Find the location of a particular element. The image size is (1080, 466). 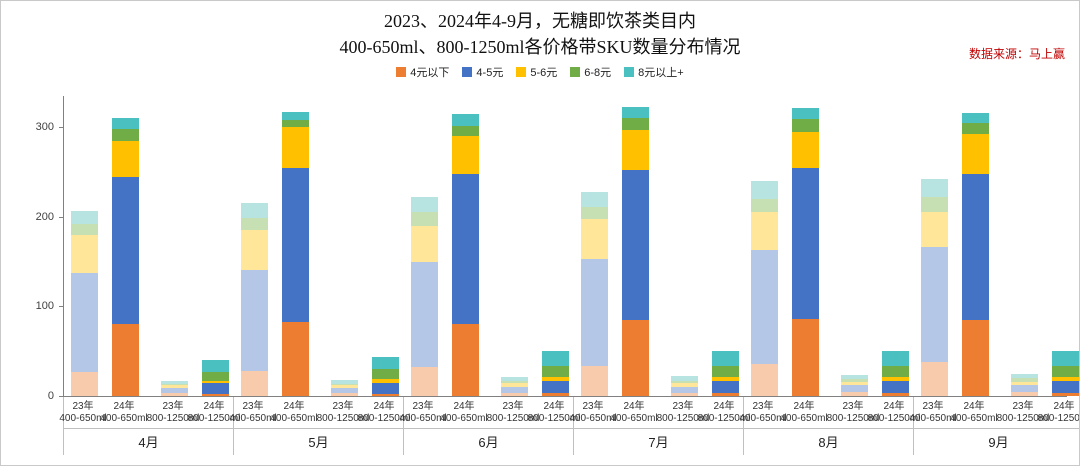

bar-label: 23年 800-1250ml is located at coordinates (683, 413).